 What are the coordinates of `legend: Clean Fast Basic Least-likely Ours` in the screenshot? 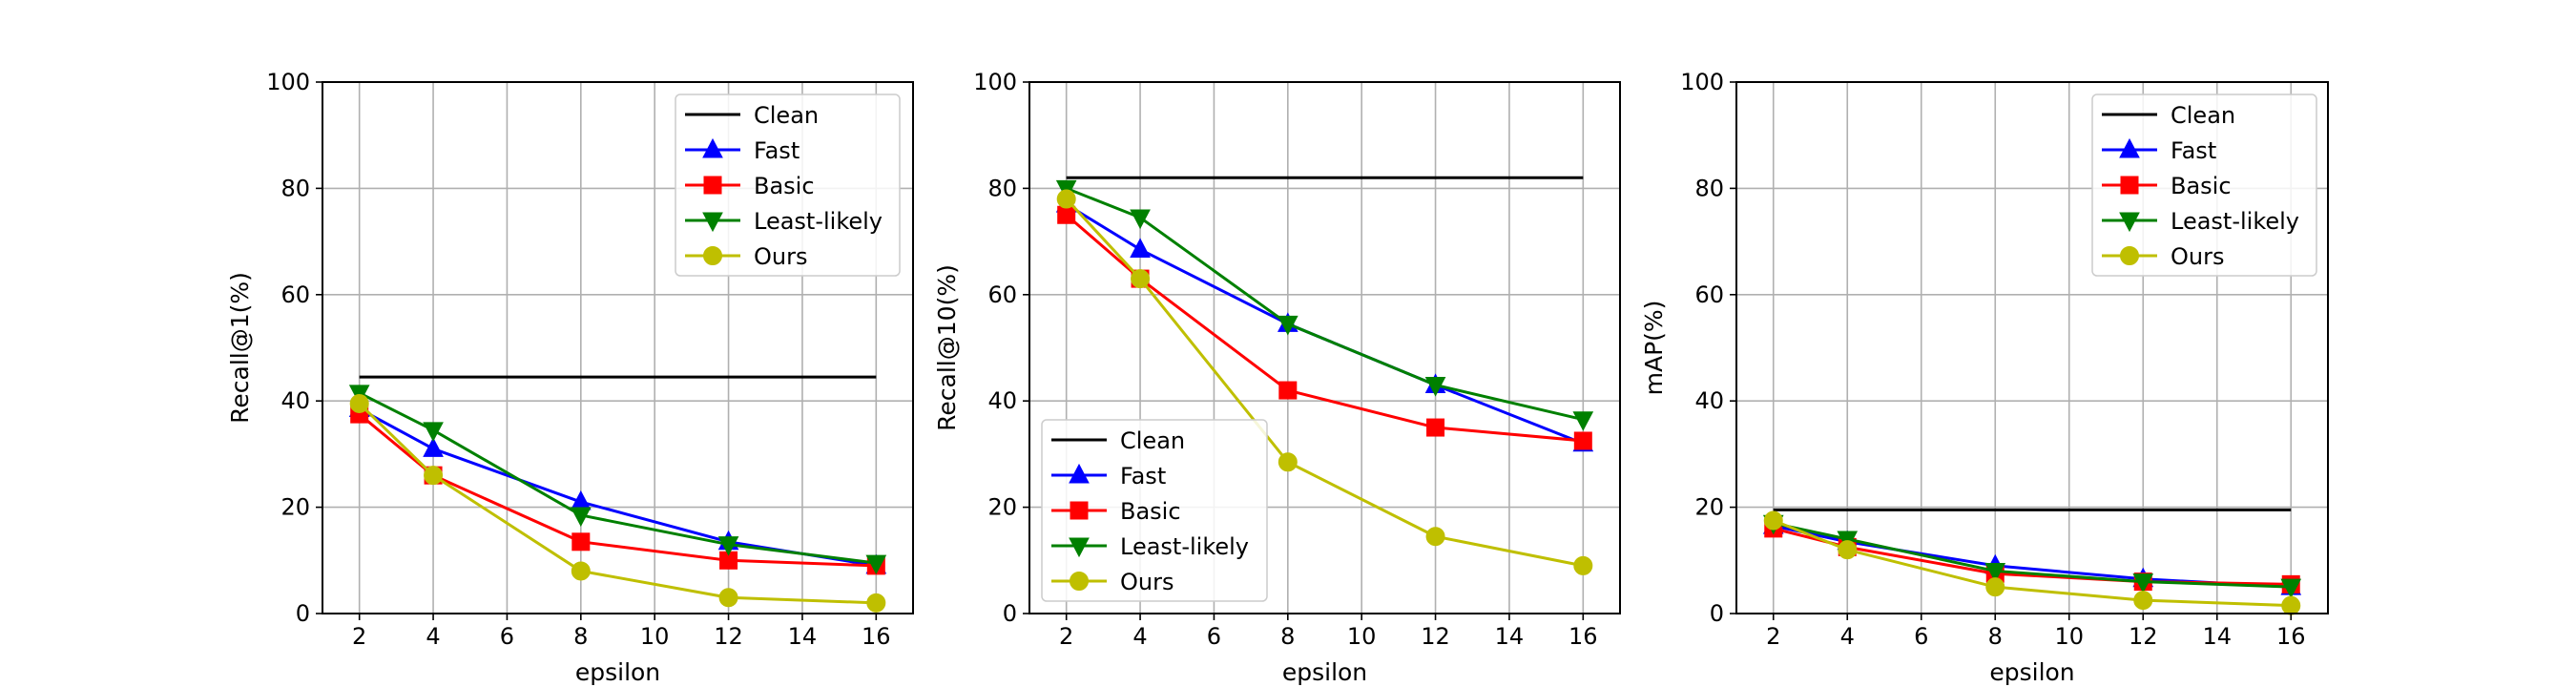 It's located at (1154, 510).